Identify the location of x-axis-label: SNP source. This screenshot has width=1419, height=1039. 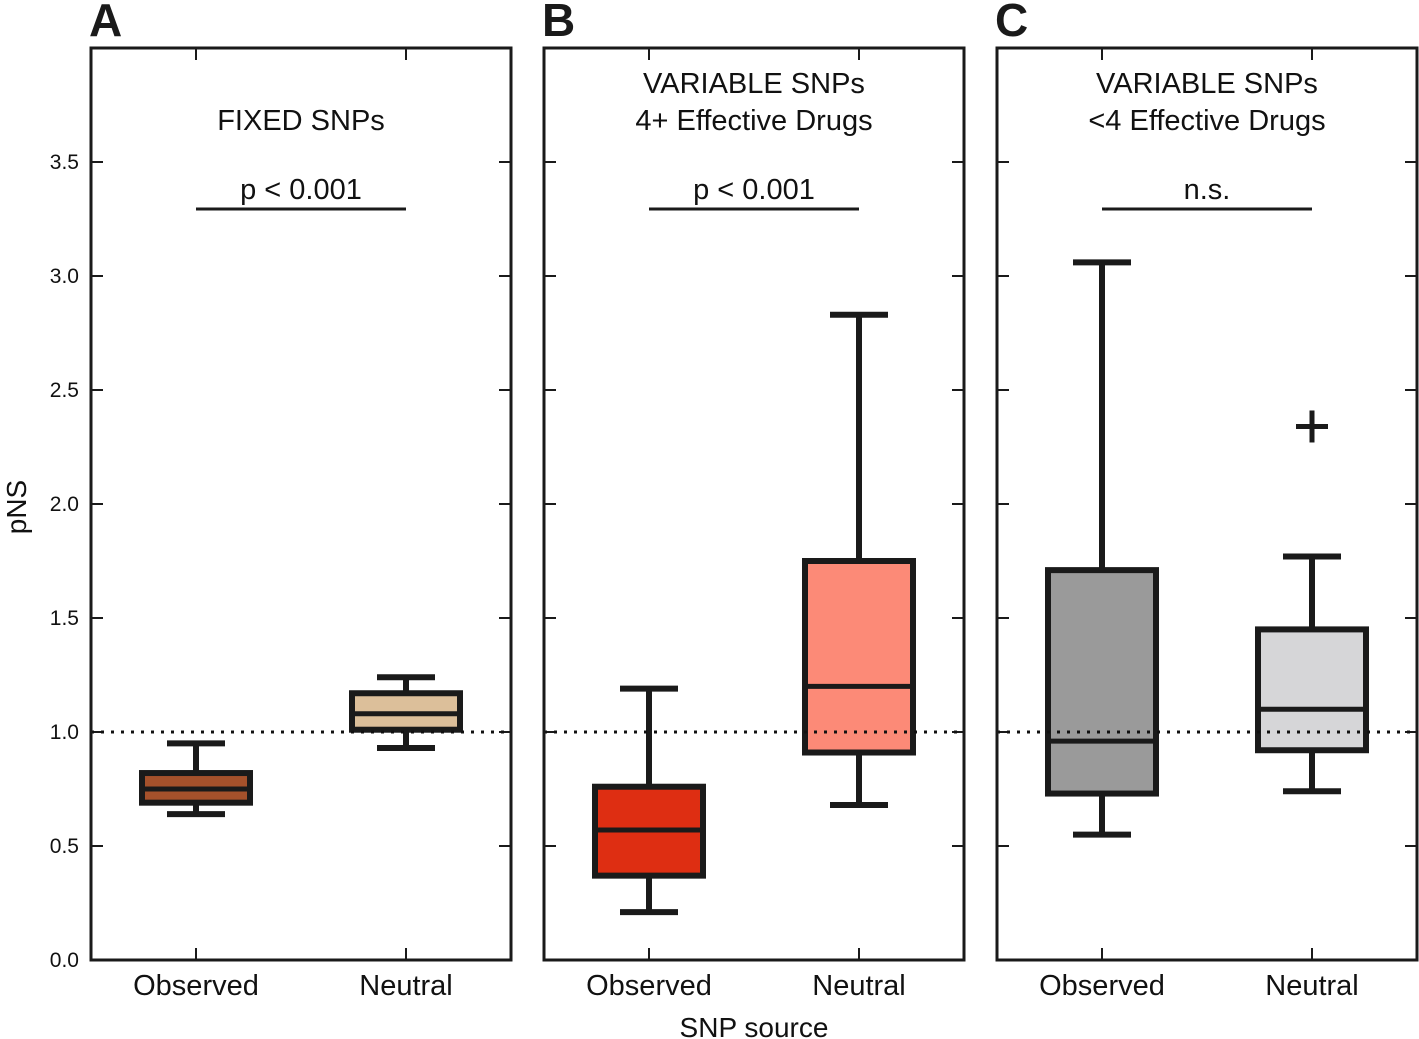
(754, 1025).